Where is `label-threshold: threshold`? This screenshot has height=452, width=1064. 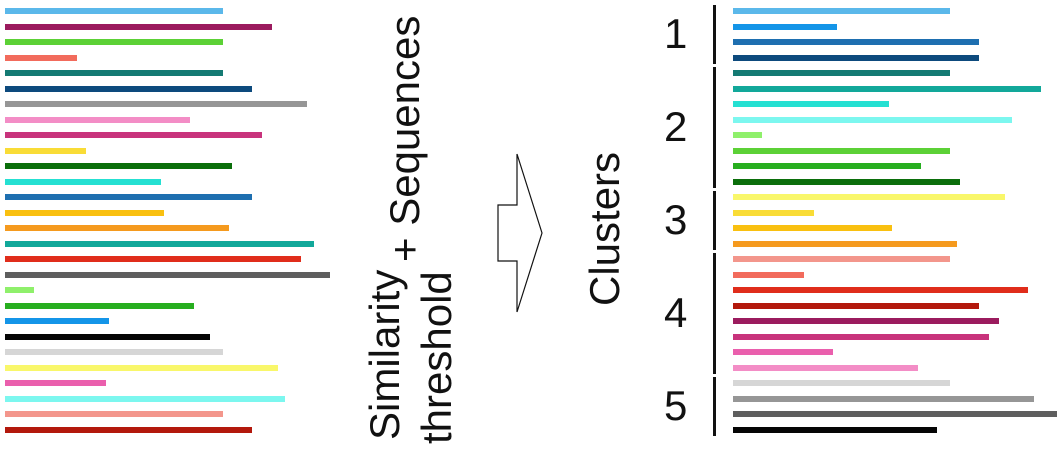
label-threshold: threshold is located at coordinates (436, 357).